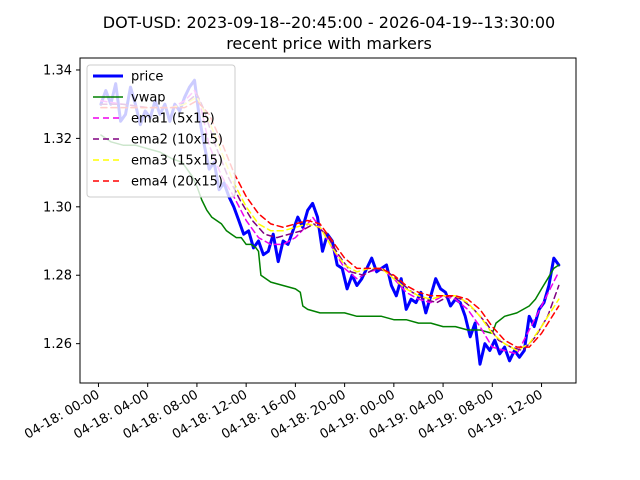  Describe the element at coordinates (173, 119) in the screenshot. I see `legend-label-2: ema1 (5x15)` at that location.